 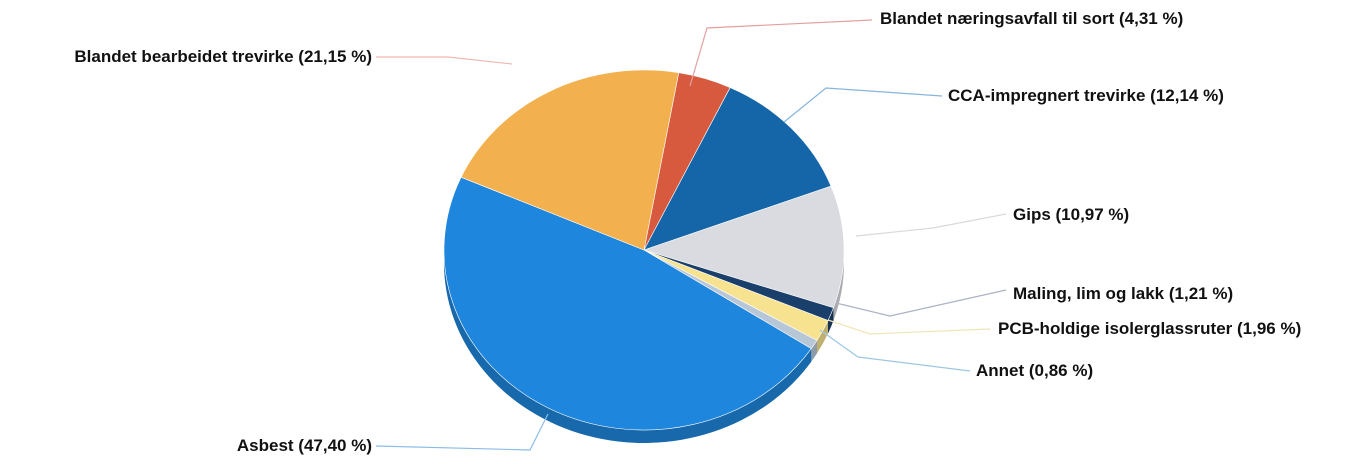 What do you see at coordinates (1031, 18) in the screenshot?
I see `data-label: Blandet næringsavfall til sort (4,31 %)` at bounding box center [1031, 18].